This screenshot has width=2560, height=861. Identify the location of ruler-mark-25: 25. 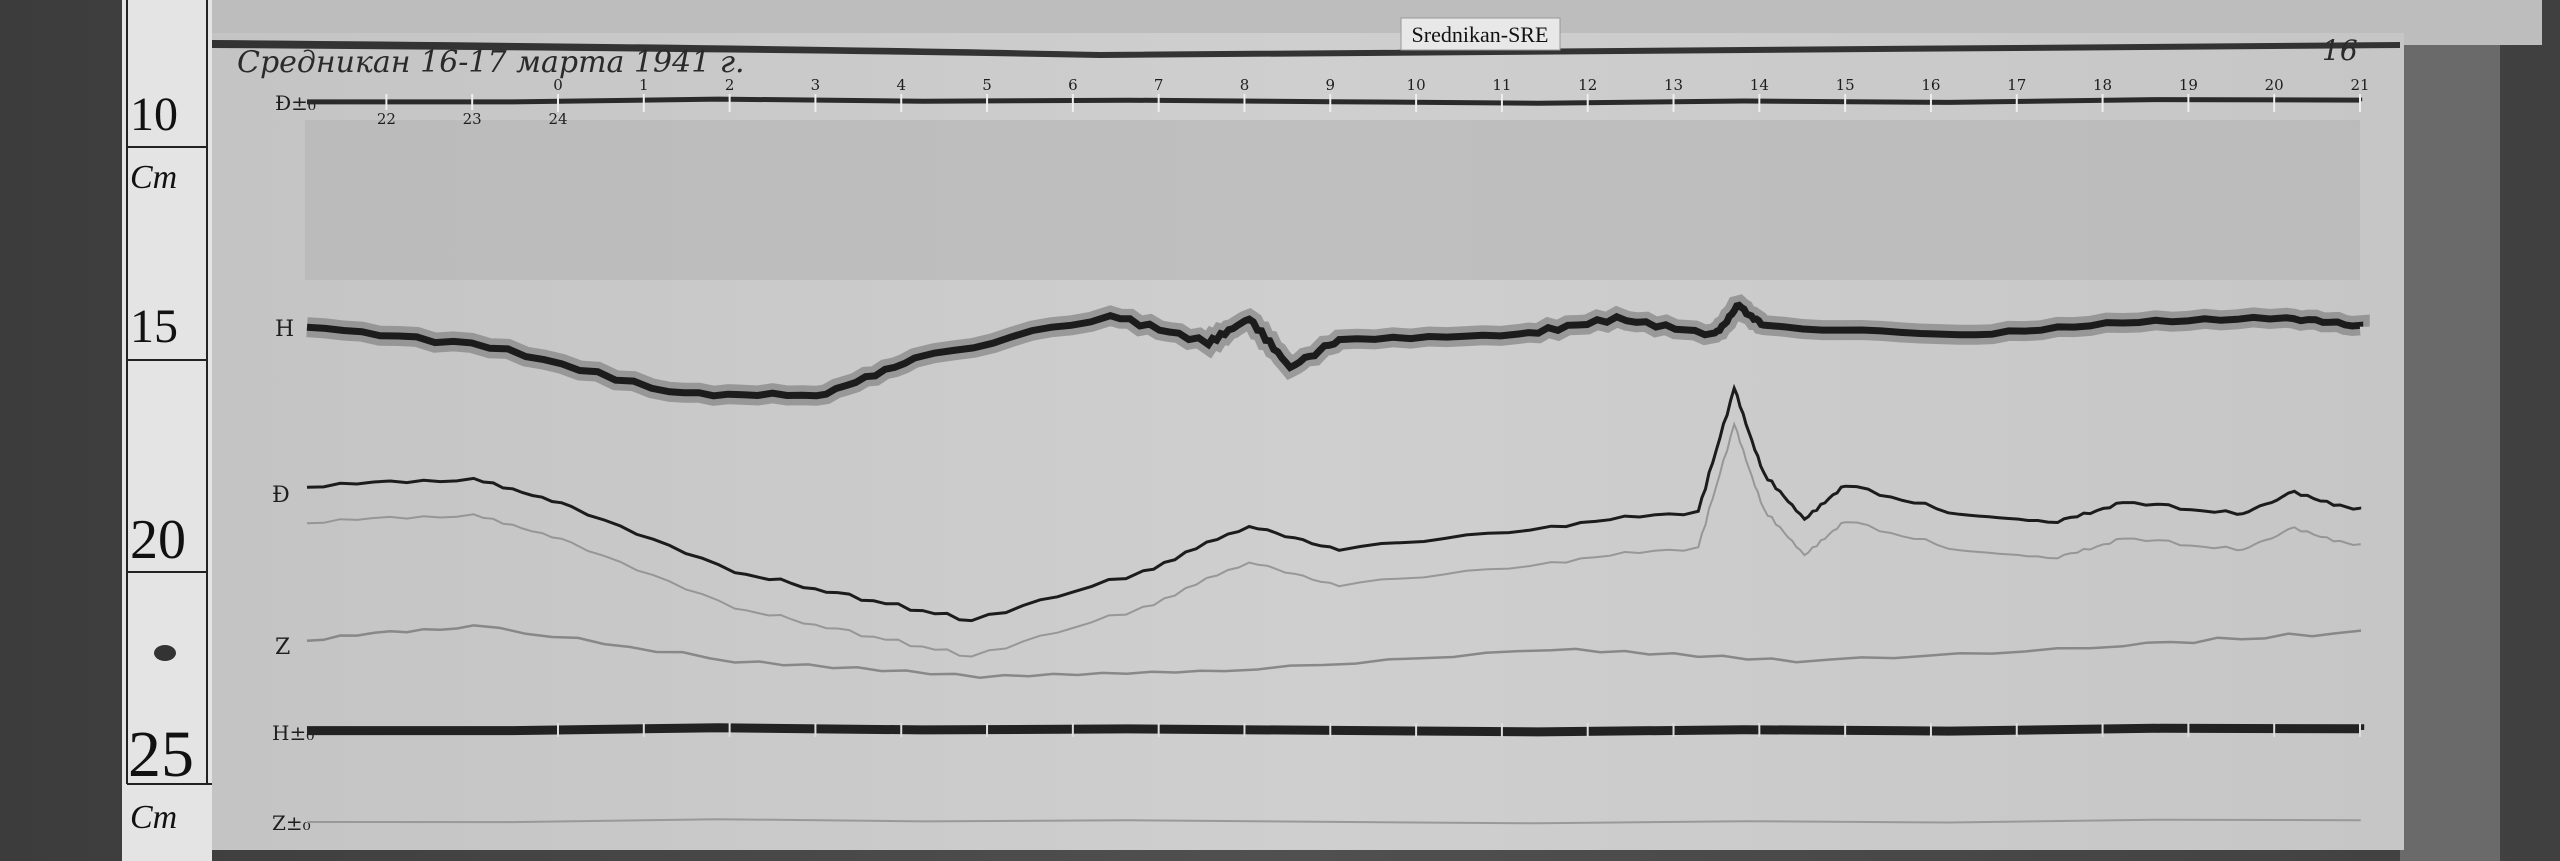
(161, 754).